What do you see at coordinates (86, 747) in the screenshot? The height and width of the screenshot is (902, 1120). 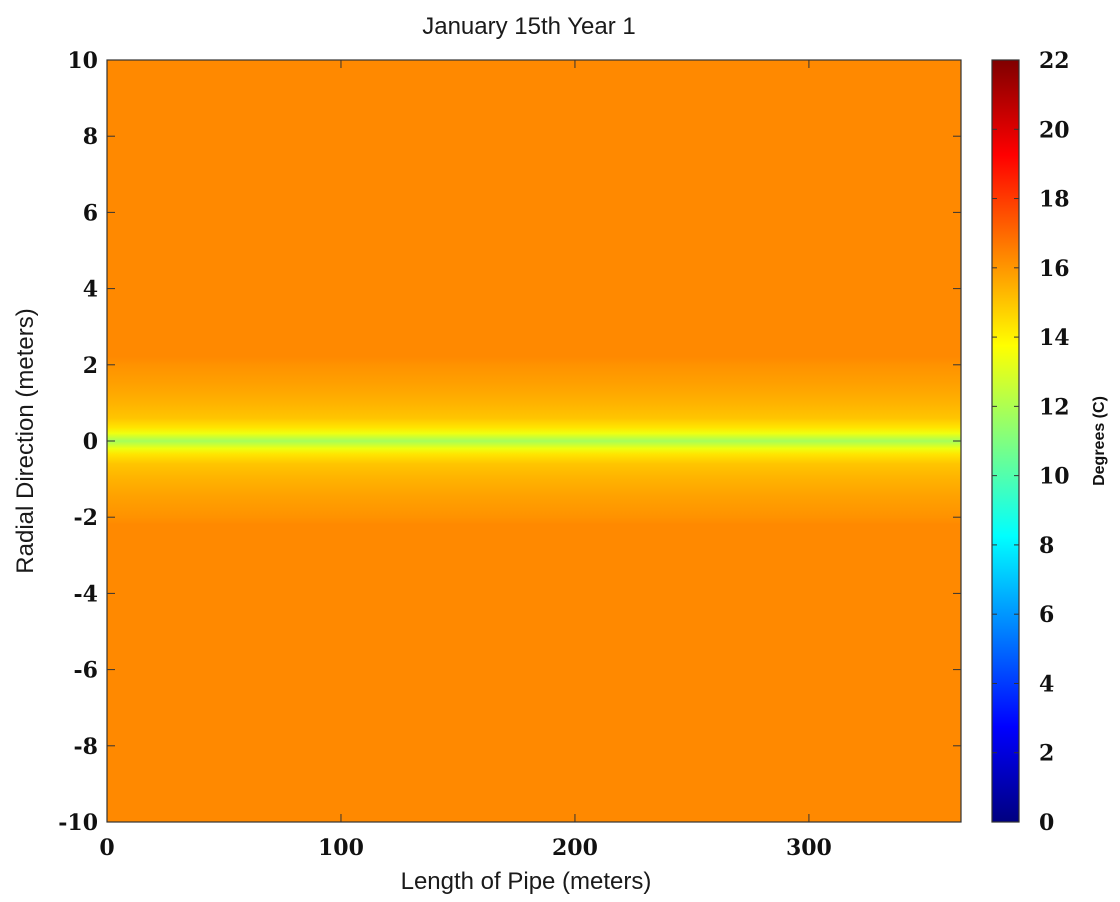 I see `y-tick-label: -8` at bounding box center [86, 747].